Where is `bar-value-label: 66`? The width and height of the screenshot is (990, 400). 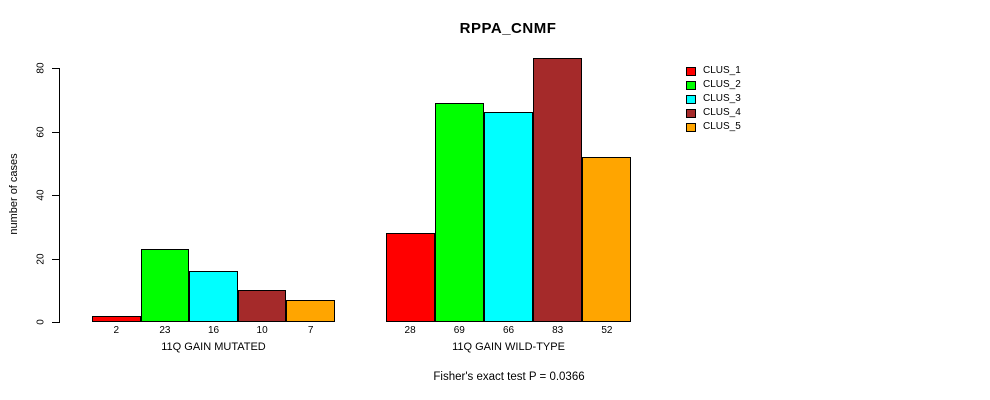 bar-value-label: 66 is located at coordinates (508, 330).